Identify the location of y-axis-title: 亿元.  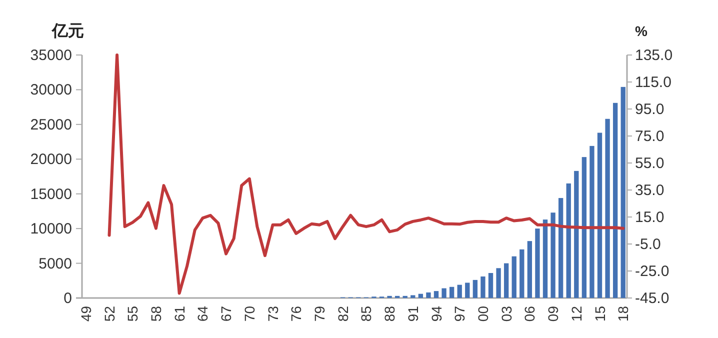
(67, 31).